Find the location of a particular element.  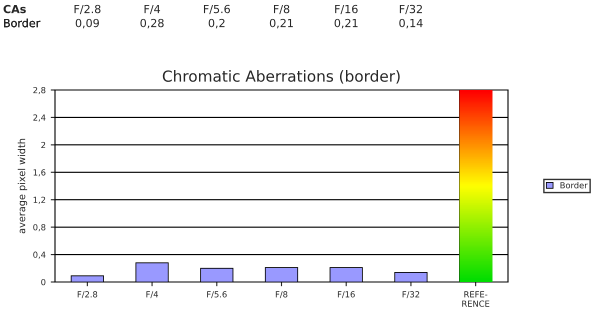

y-tick-label: 1,6 is located at coordinates (40, 172).